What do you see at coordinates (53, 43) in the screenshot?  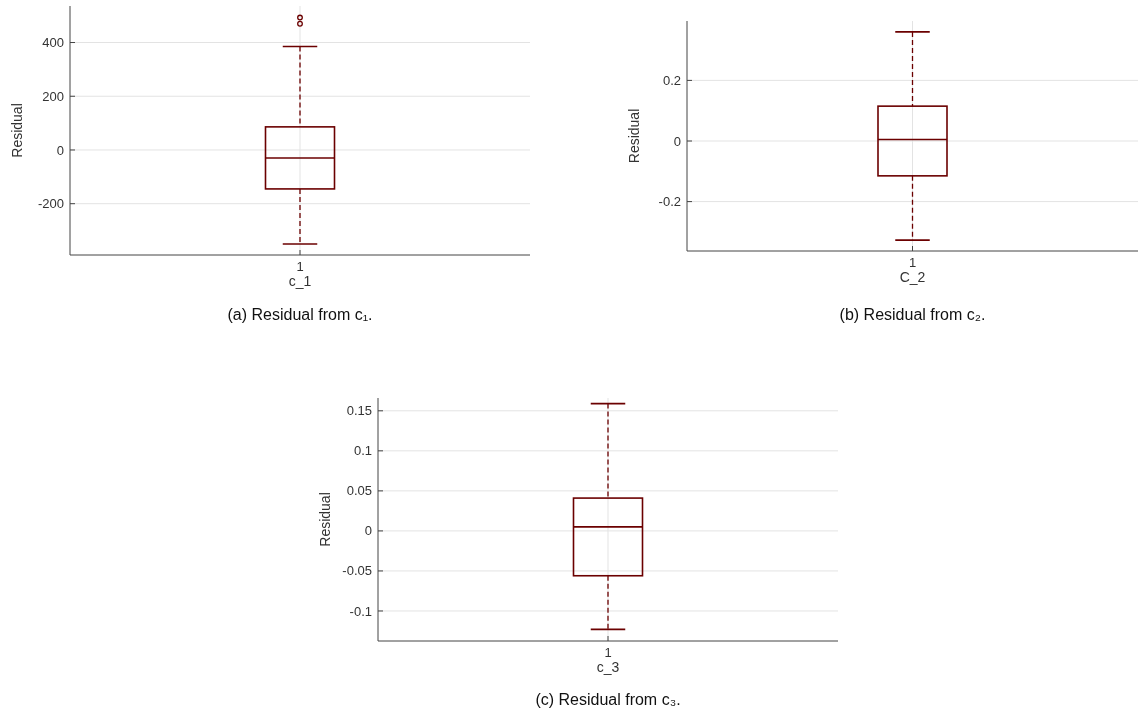 I see `y-tick-label: 400` at bounding box center [53, 43].